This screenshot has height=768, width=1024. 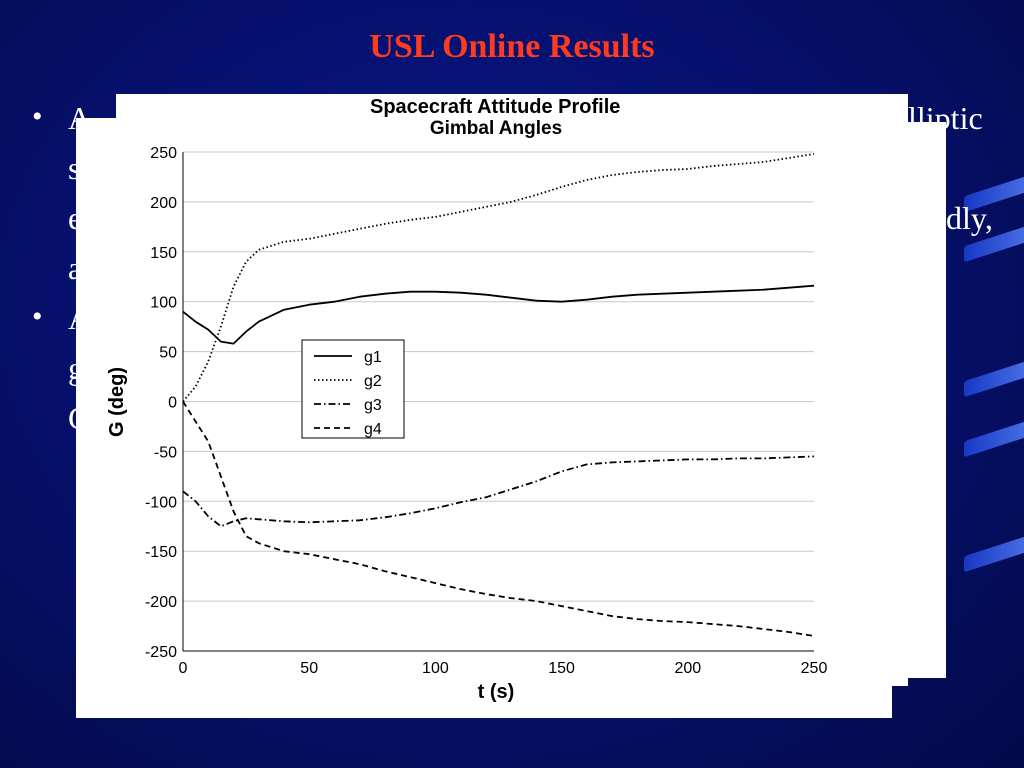 What do you see at coordinates (161, 602) in the screenshot?
I see `y-tick-label: -200` at bounding box center [161, 602].